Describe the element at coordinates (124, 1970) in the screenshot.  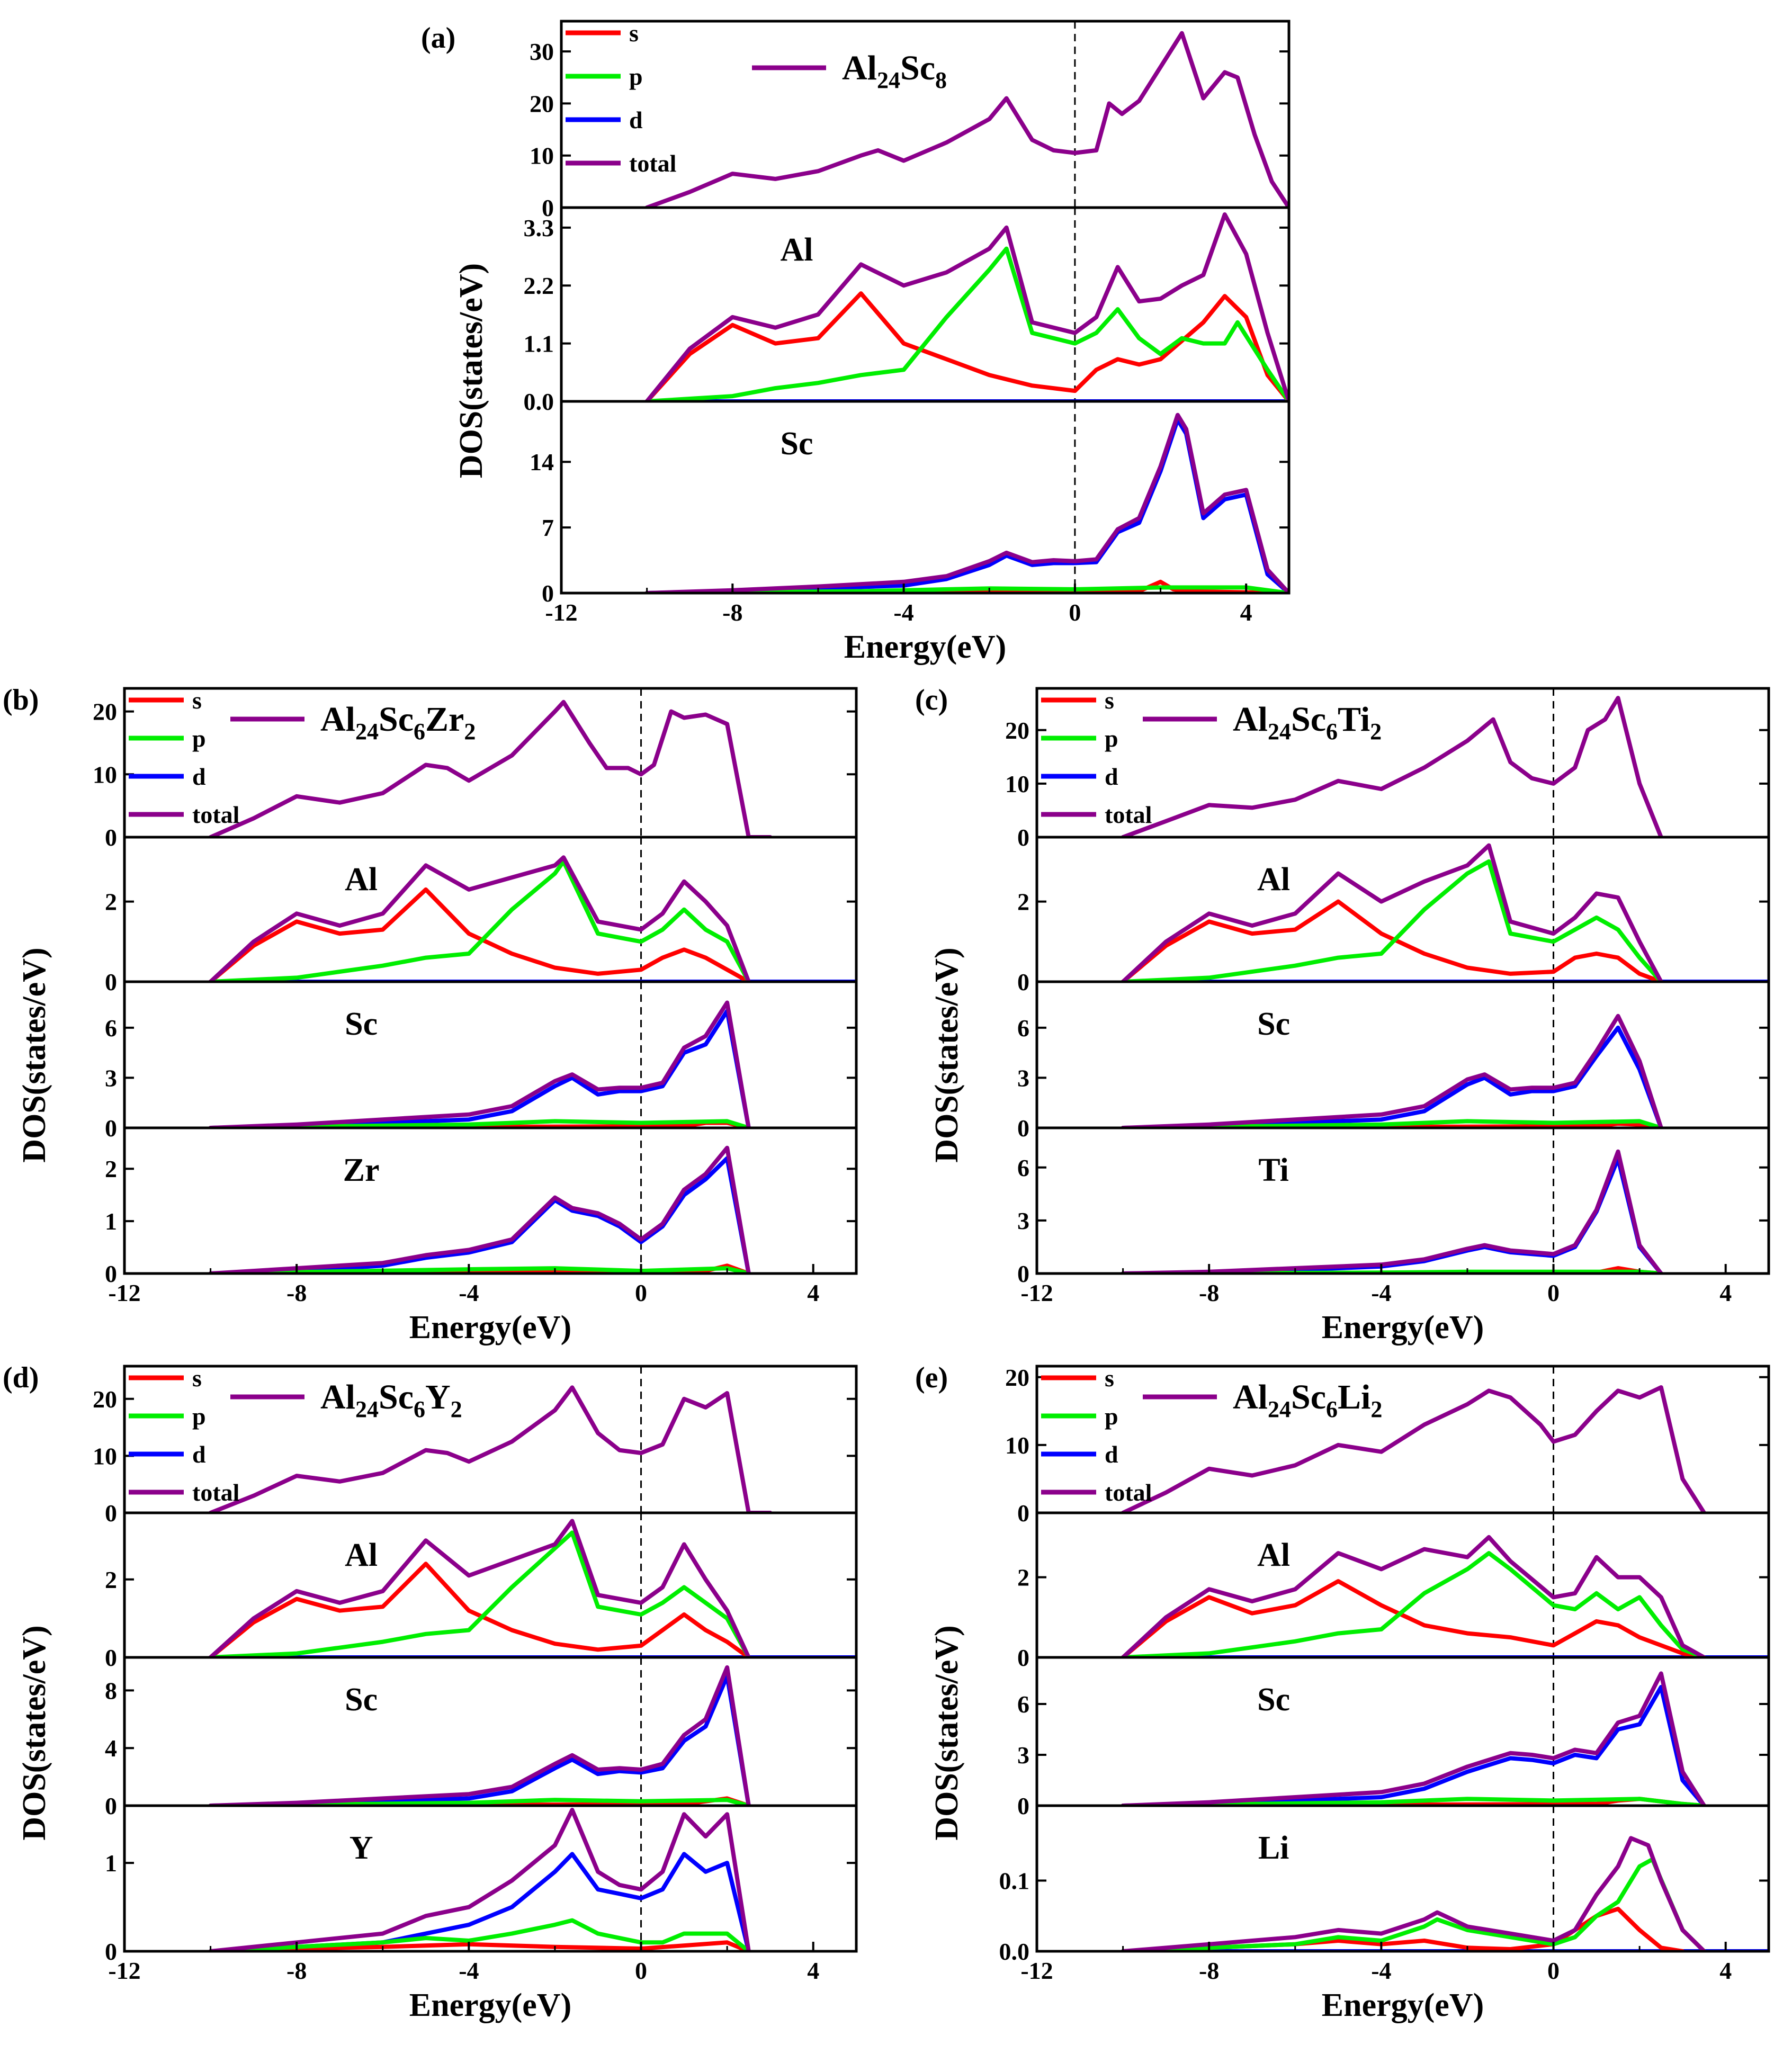
I see `x-tick-label: -12` at that location.